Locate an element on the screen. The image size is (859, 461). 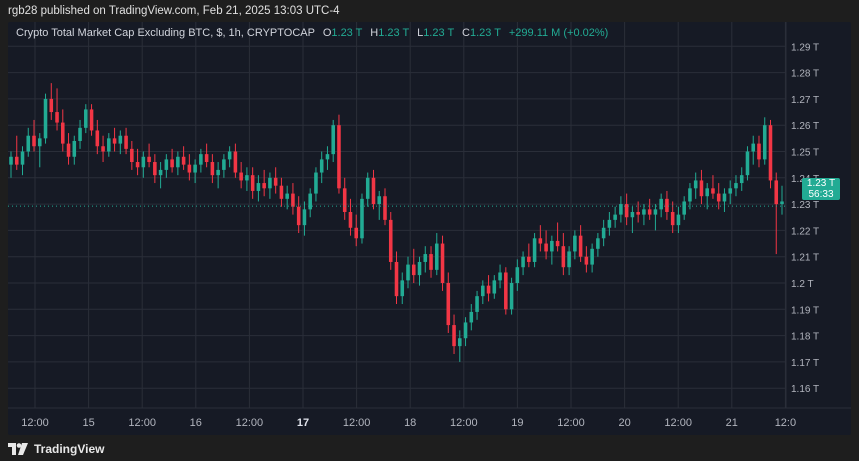
y-tick-label: 1.18 T is located at coordinates (805, 337).